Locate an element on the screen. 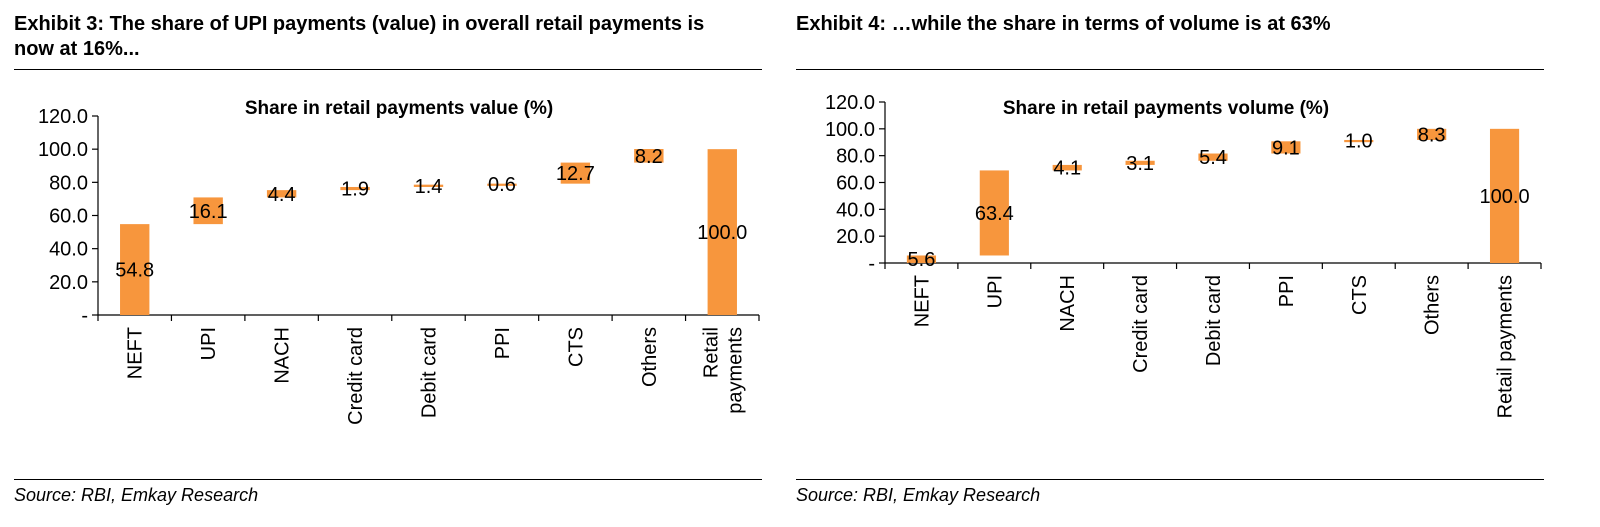 The width and height of the screenshot is (1600, 527). data-label: 63.4 is located at coordinates (994, 214).